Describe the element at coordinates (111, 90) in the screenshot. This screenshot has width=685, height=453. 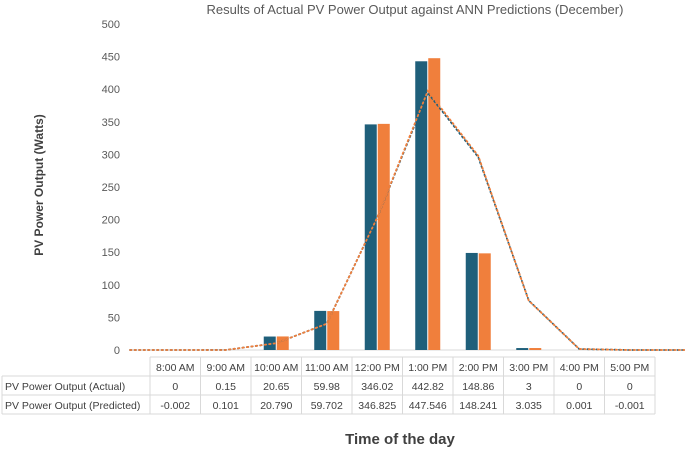
I see `y-tick-label: 400` at that location.